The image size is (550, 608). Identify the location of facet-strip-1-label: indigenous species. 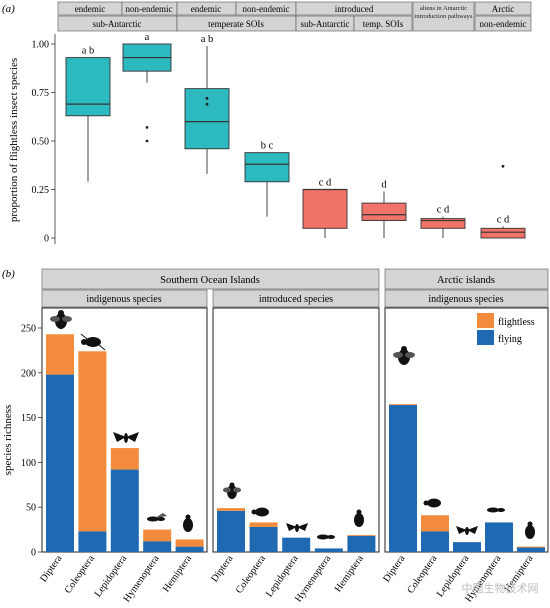
(123, 299).